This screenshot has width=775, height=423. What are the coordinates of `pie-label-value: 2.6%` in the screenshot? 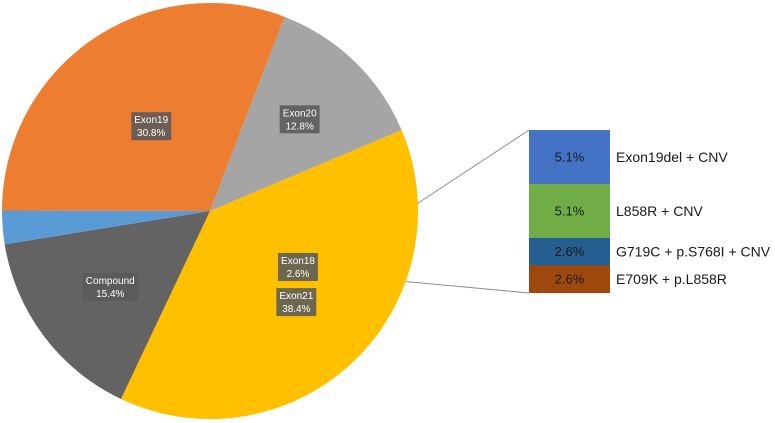 It's located at (298, 274).